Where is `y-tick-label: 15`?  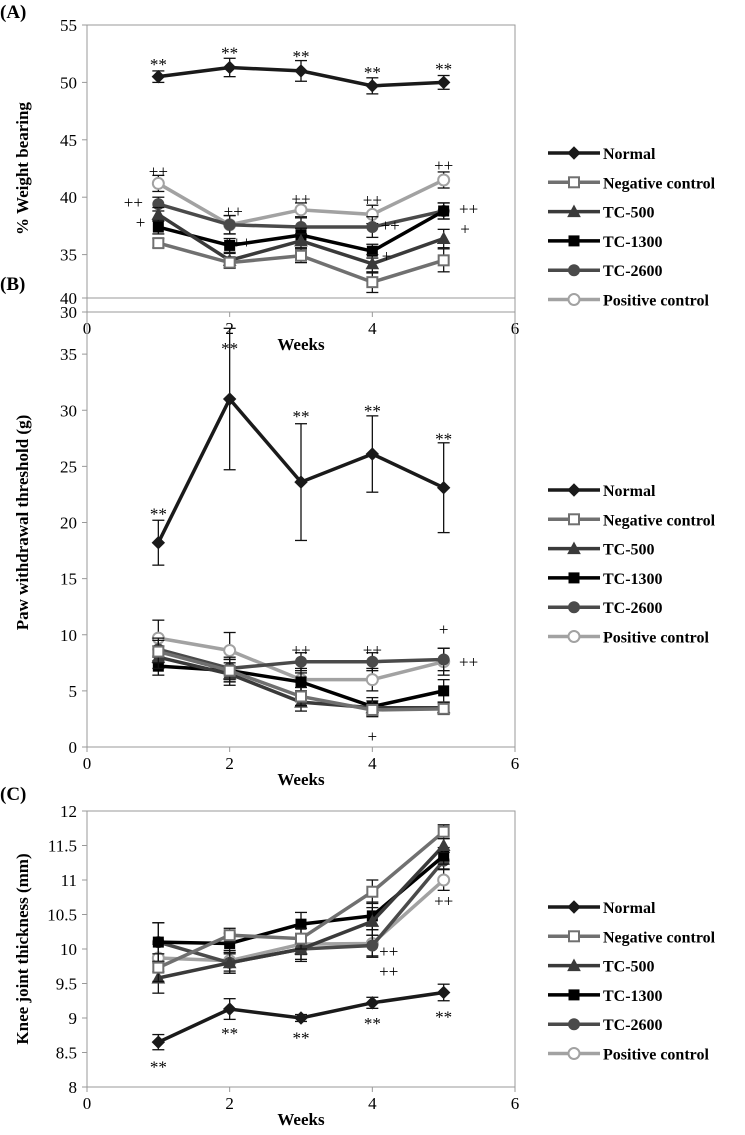 y-tick-label: 15 is located at coordinates (68, 579).